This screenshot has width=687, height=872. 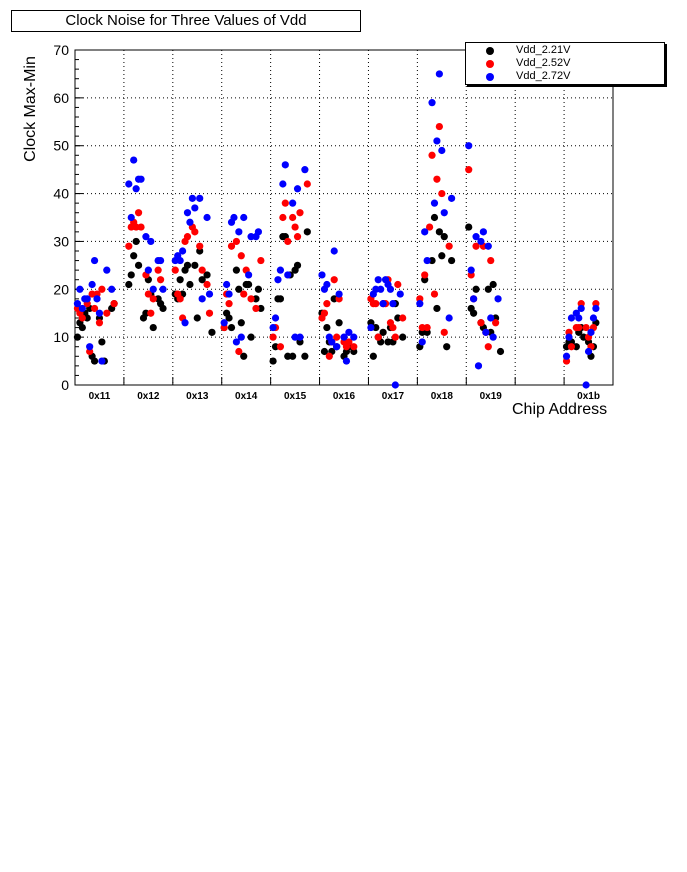 What do you see at coordinates (197, 396) in the screenshot?
I see `x-tick-label: 0x13` at bounding box center [197, 396].